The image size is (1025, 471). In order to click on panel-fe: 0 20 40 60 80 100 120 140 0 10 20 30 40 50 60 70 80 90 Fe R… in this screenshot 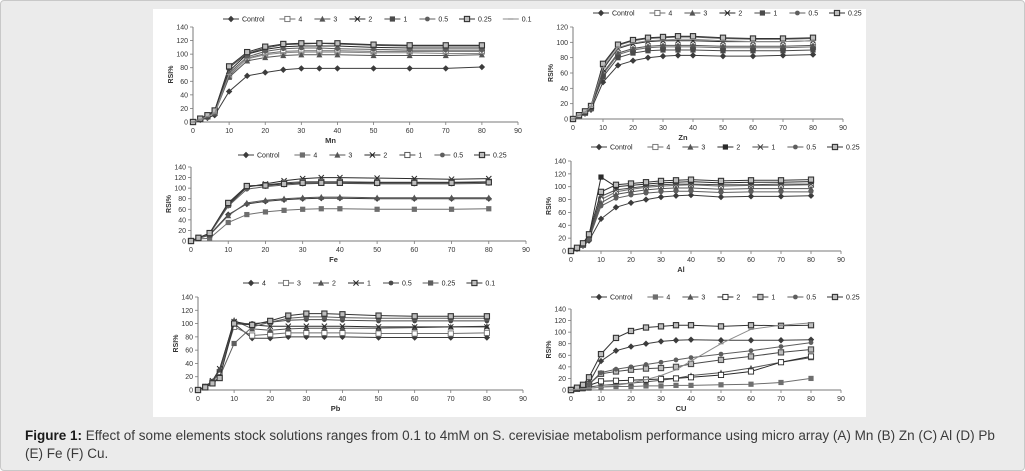, I will do `click(348, 207)`.